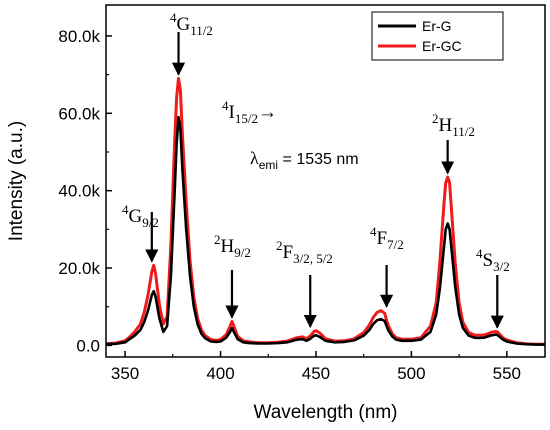  What do you see at coordinates (191, 24) in the screenshot?
I see `transition-label: 4G11/2` at bounding box center [191, 24].